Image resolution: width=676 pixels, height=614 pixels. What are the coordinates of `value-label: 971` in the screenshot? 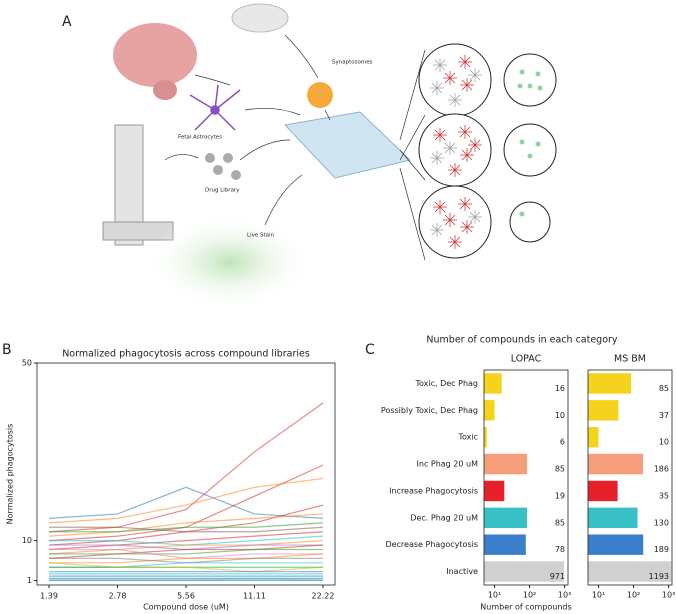 It's located at (557, 576).